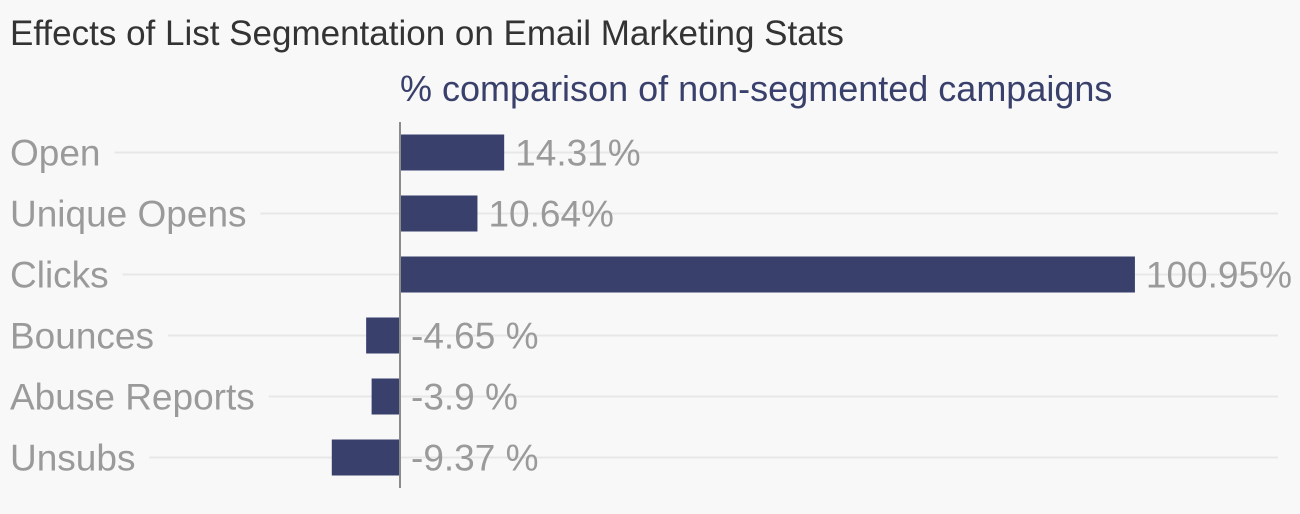  Describe the element at coordinates (59, 275) in the screenshot. I see `category-label: Clicks` at that location.